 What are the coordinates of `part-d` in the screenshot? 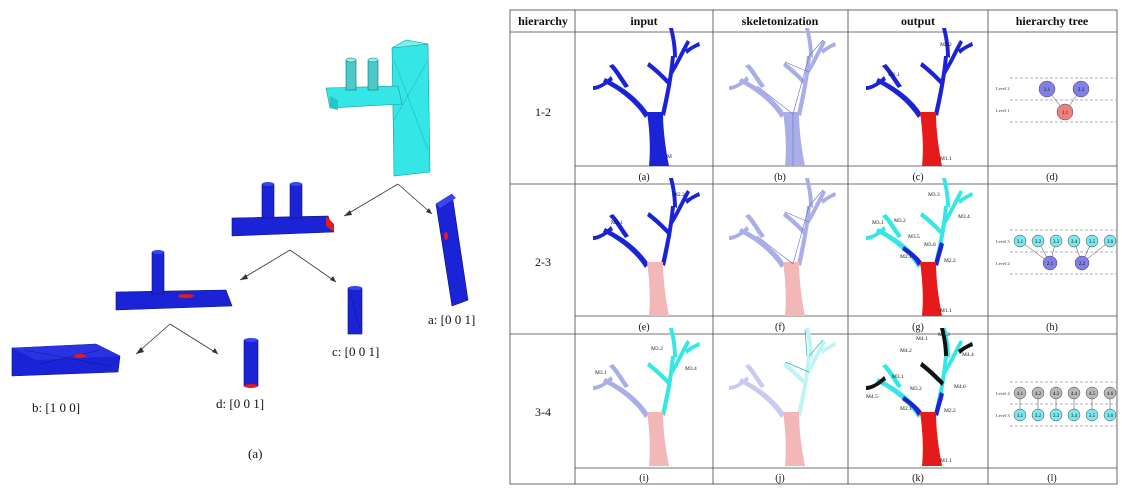 It's located at (251, 363).